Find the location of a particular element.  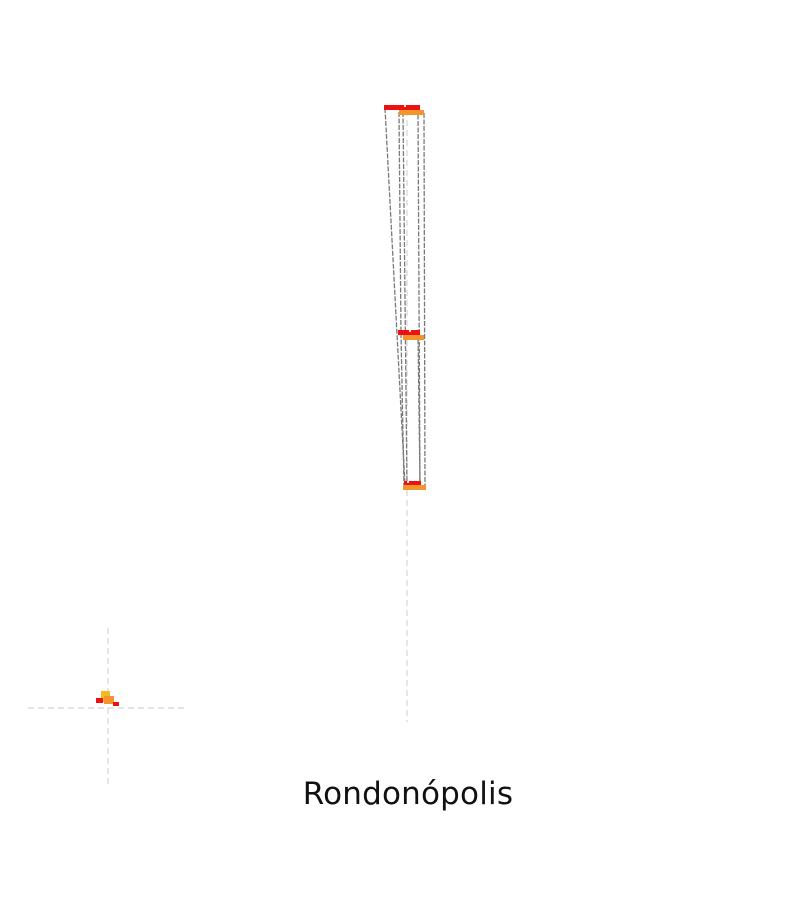

bottom-projected-shape is located at coordinates (414, 485).